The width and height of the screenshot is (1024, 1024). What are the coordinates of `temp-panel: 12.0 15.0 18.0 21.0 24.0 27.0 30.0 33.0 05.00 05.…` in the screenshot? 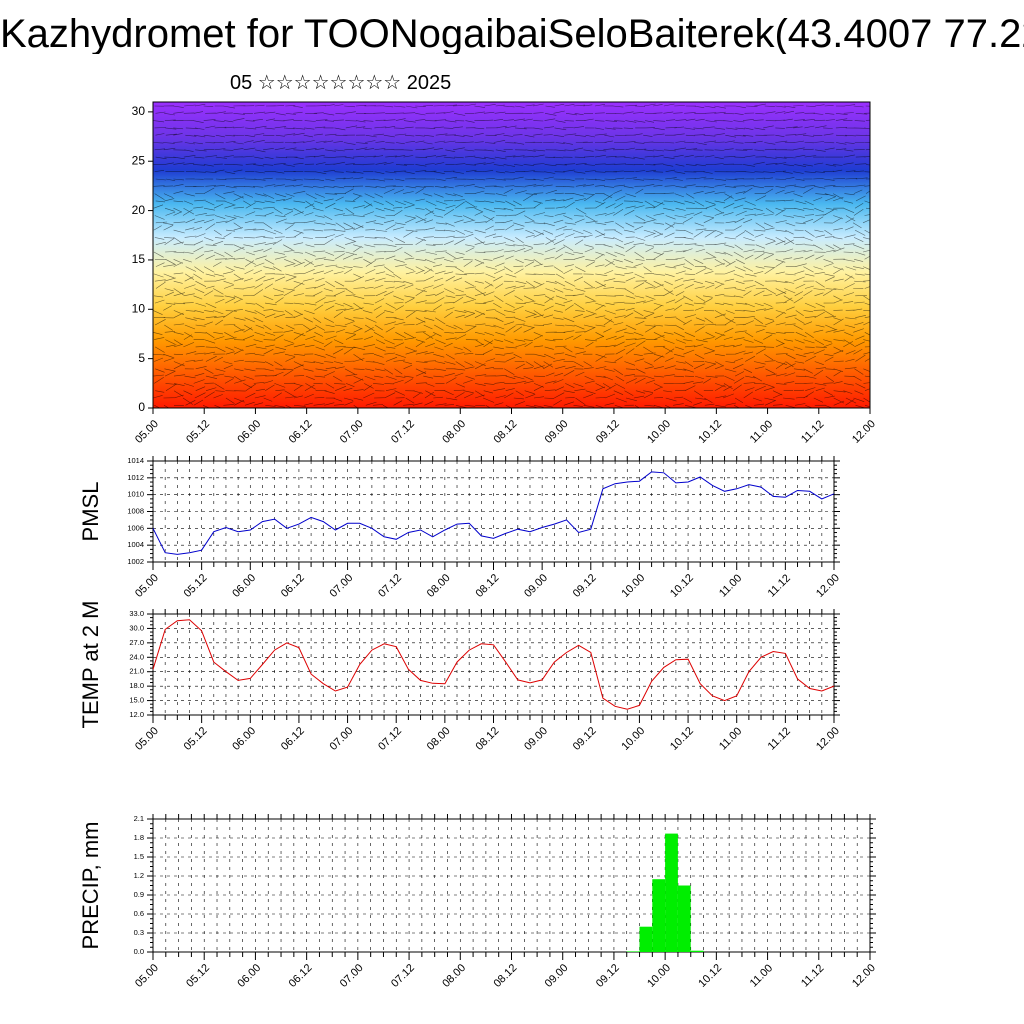 It's located at (460, 677).